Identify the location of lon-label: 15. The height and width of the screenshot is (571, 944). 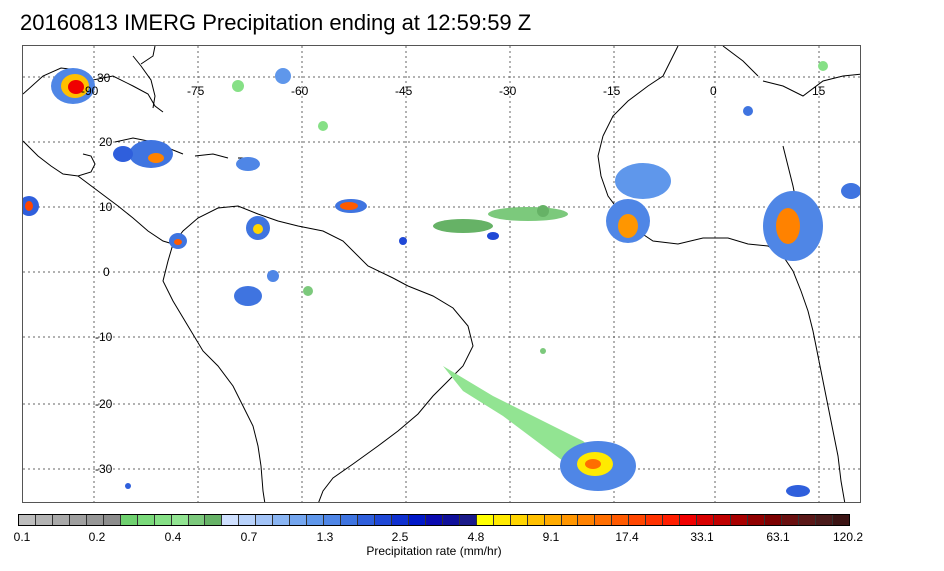
(819, 91).